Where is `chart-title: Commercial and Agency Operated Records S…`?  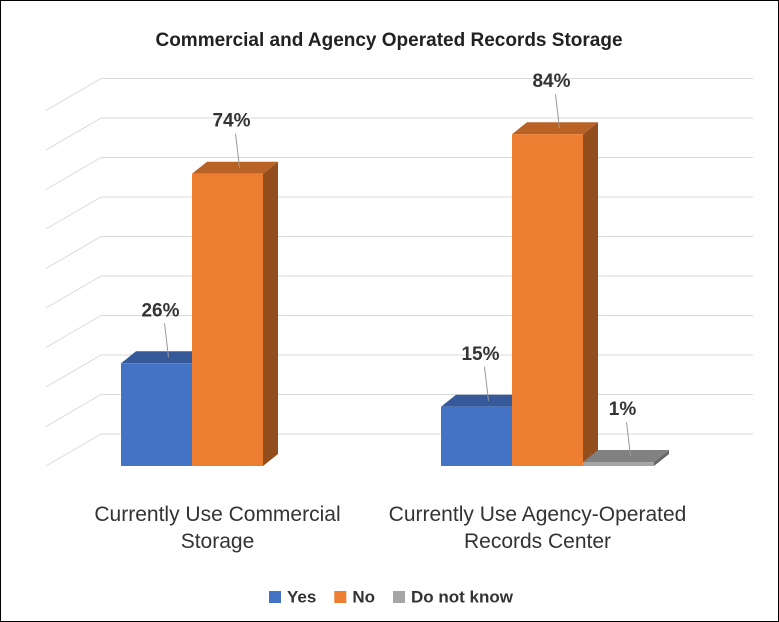 chart-title: Commercial and Agency Operated Records S… is located at coordinates (388, 40).